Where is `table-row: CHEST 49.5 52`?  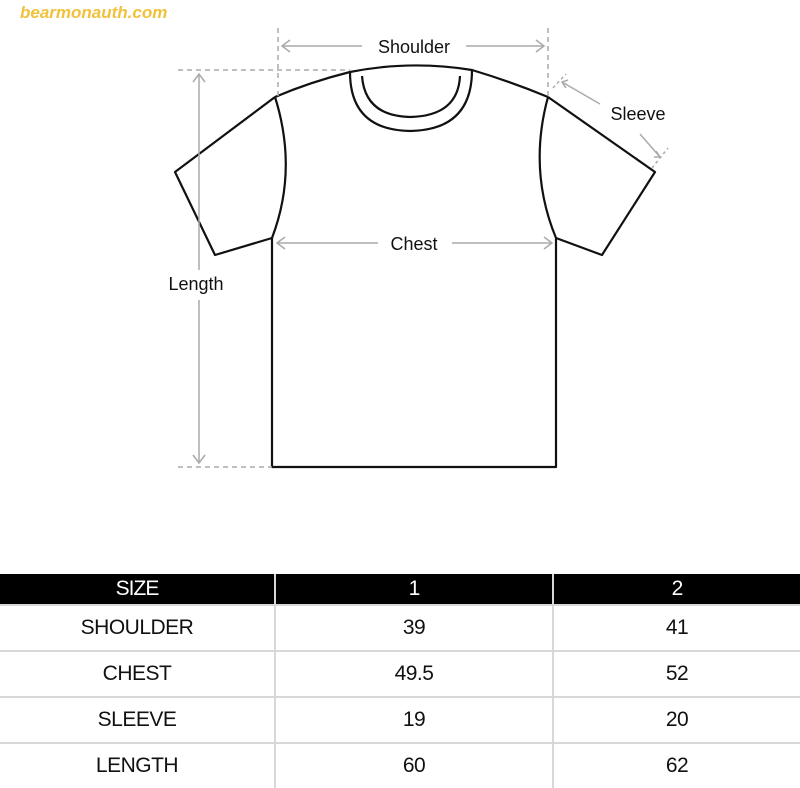 table-row: CHEST 49.5 52 is located at coordinates (400, 673).